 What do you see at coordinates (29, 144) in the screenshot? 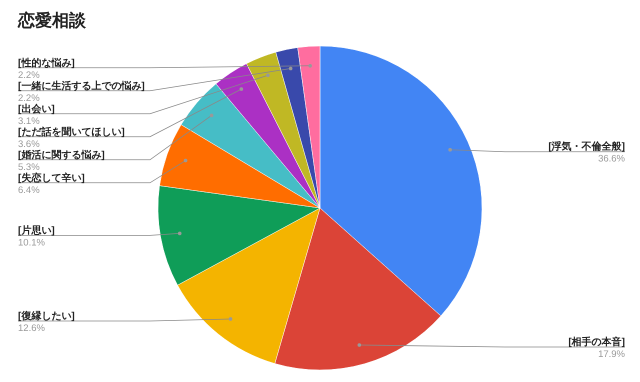
I see `data-label: 3.6%` at bounding box center [29, 144].